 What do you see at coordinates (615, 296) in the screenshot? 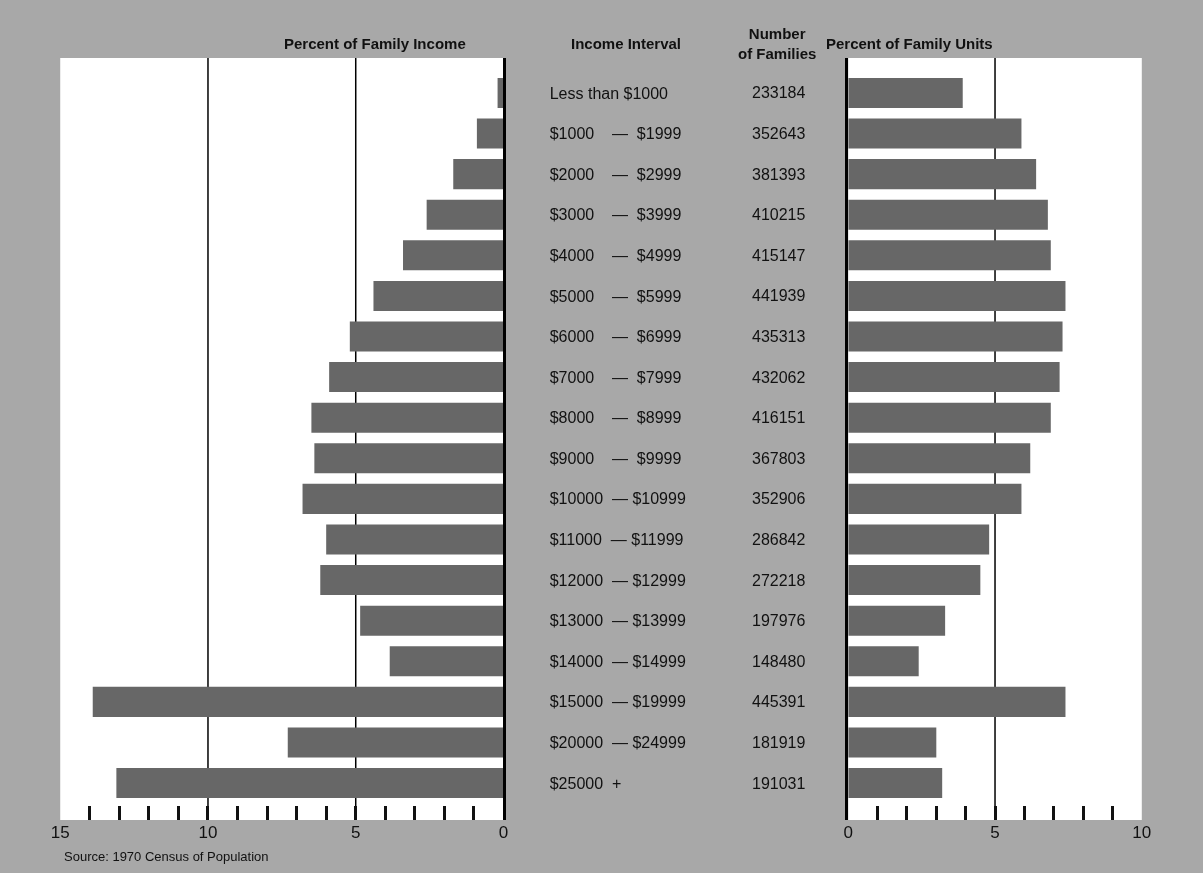
I see `y-tick-label: $5000 — $5999` at bounding box center [615, 296].